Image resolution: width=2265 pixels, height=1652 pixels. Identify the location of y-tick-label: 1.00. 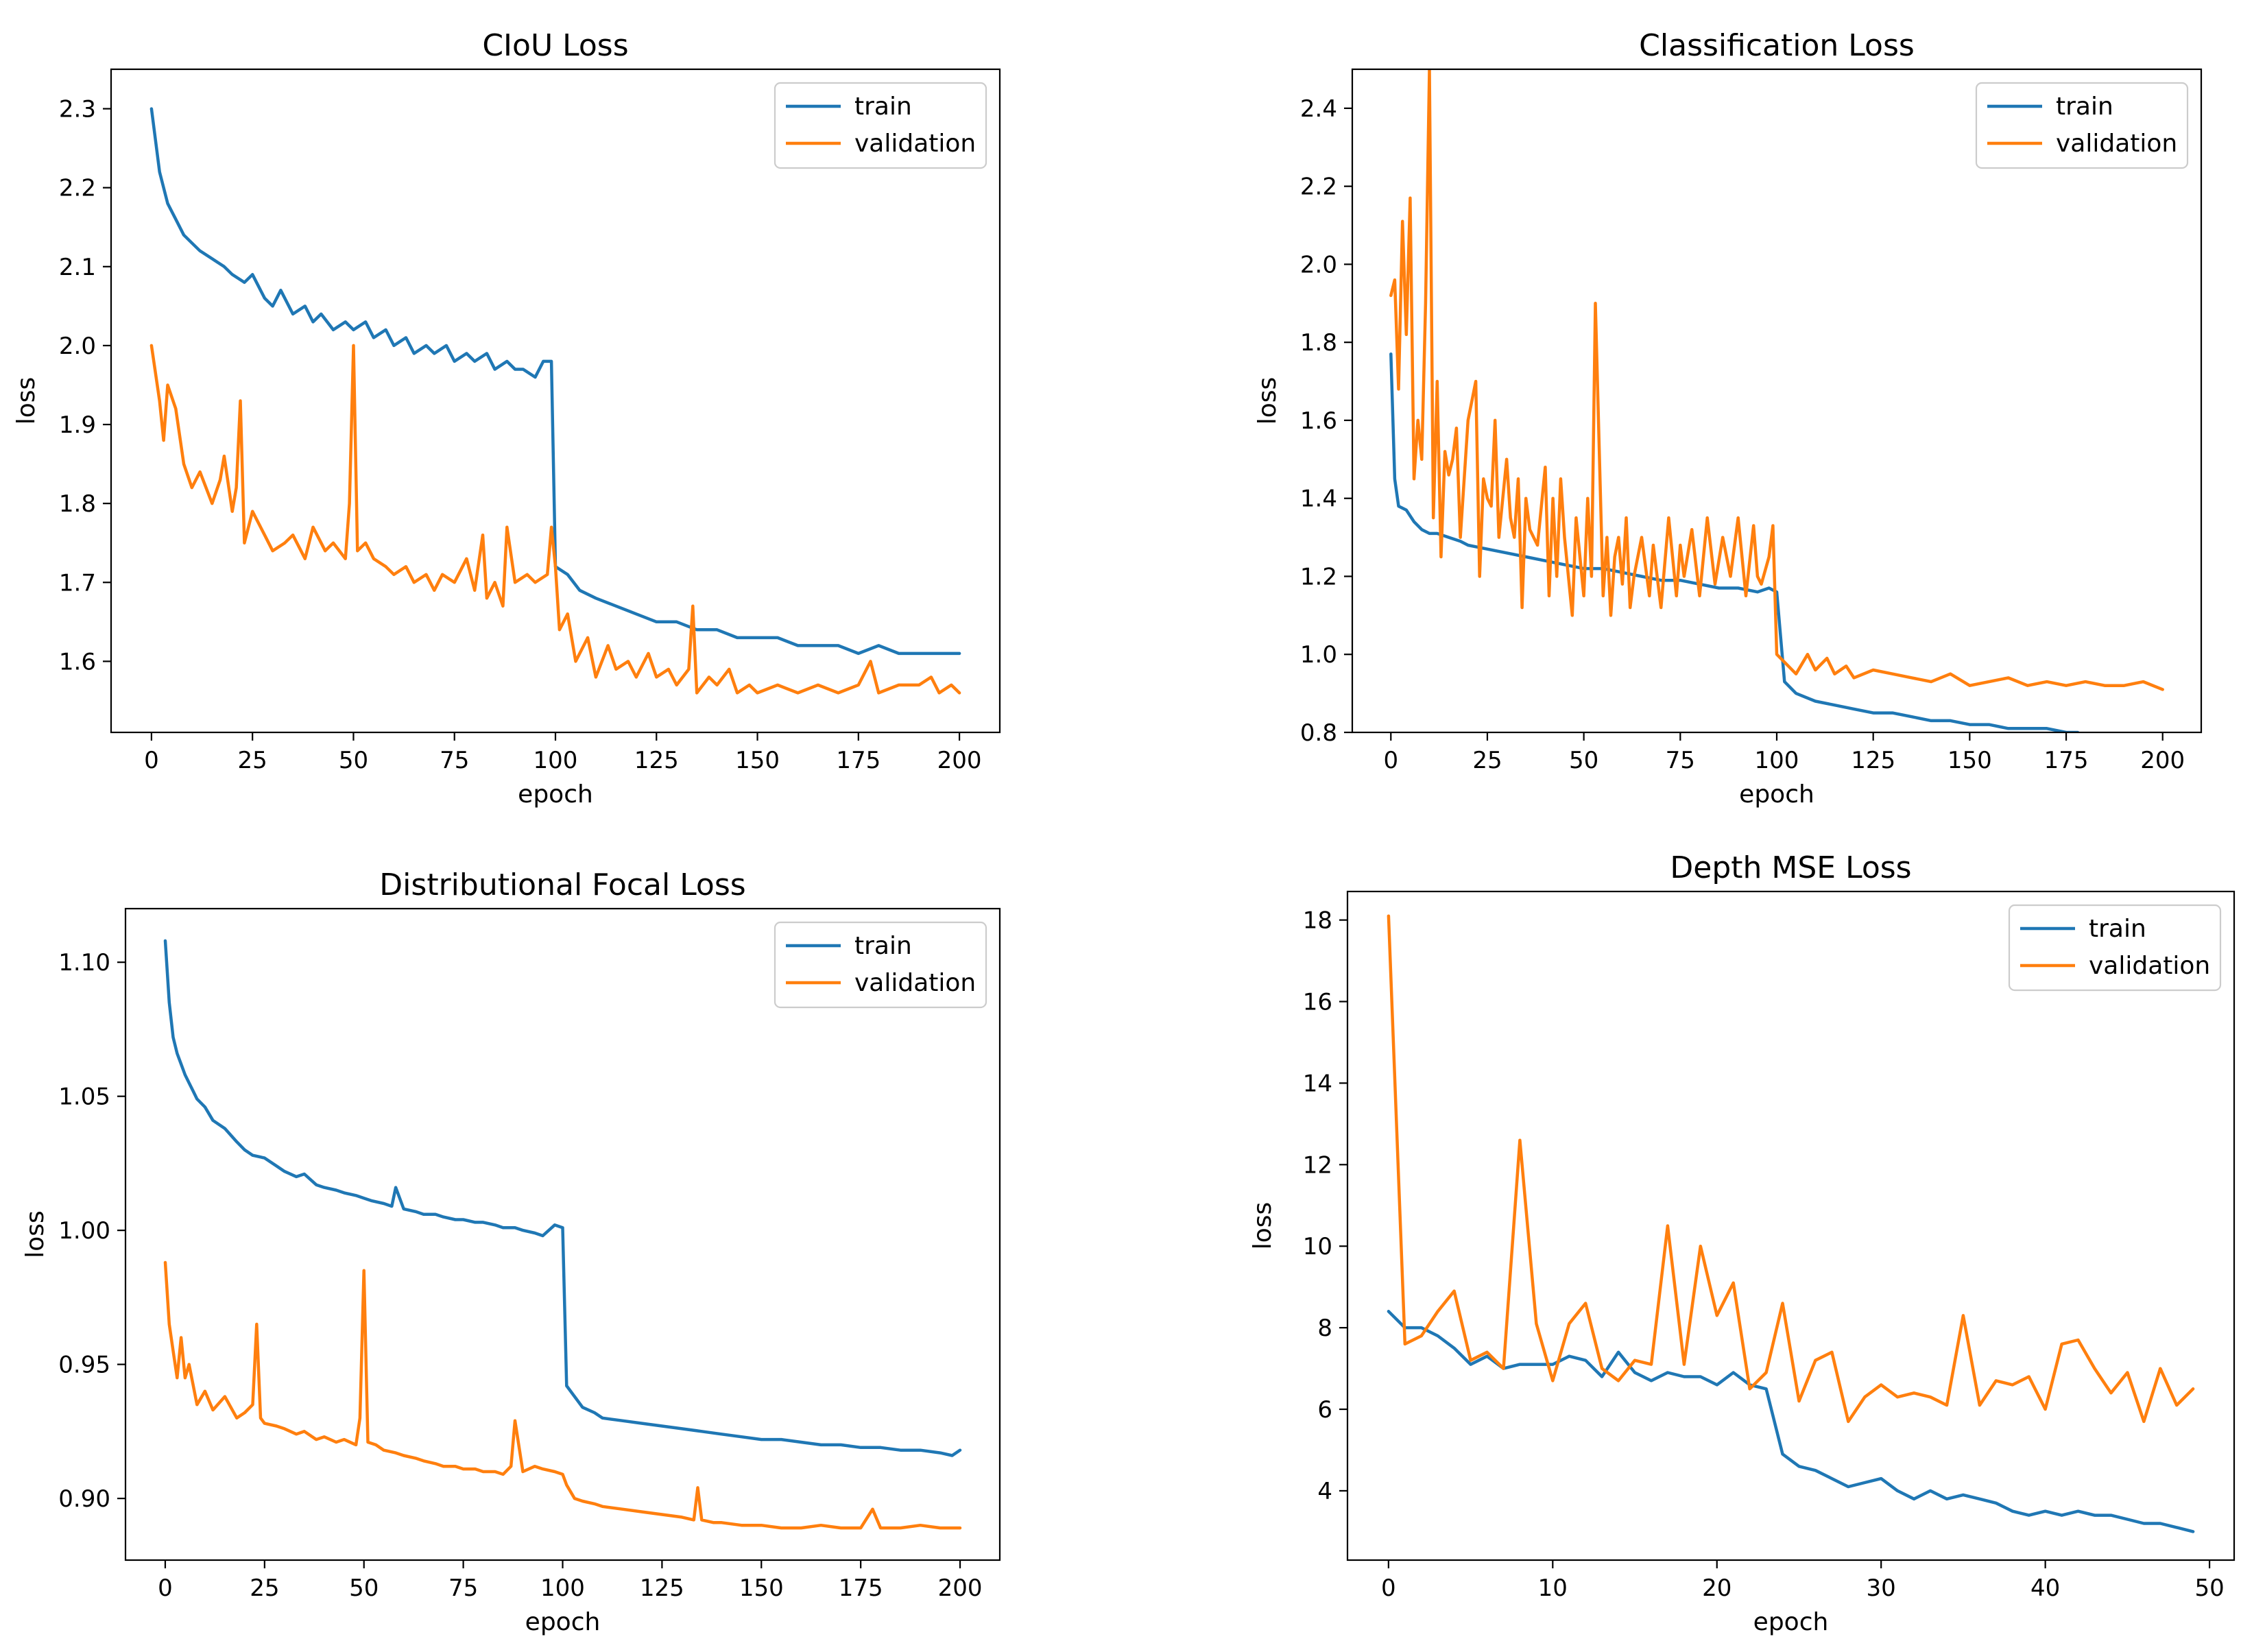
(84, 1231).